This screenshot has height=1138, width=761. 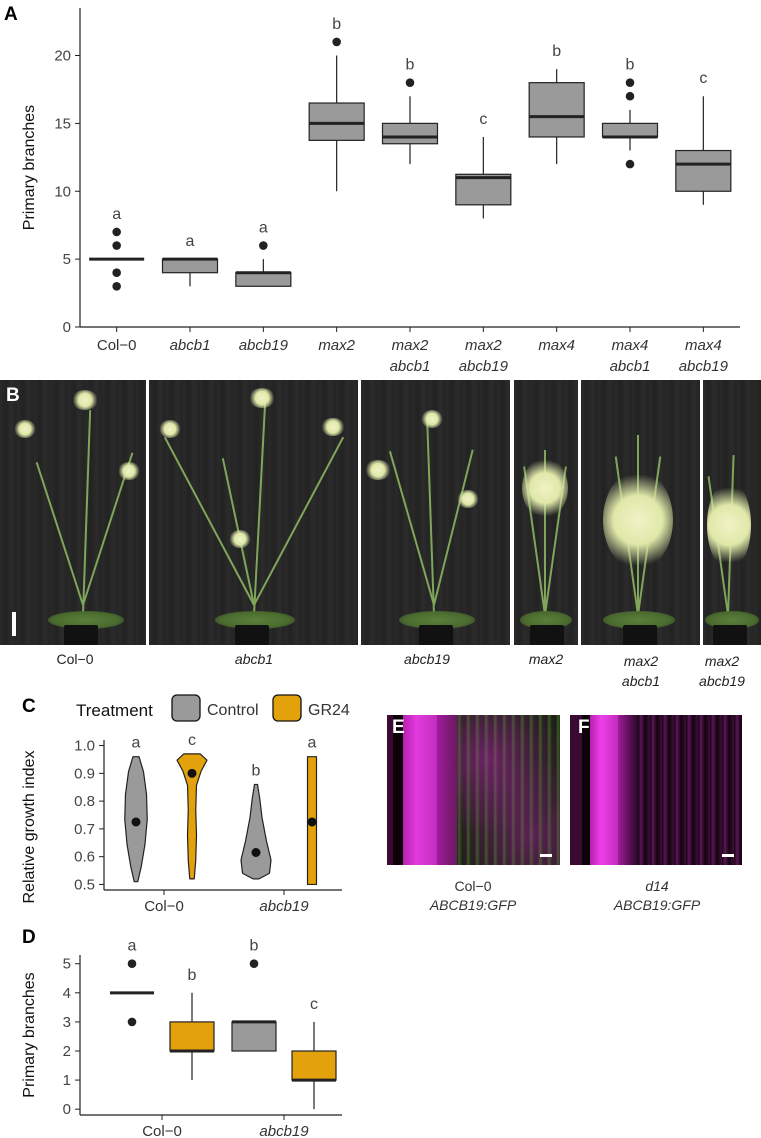 What do you see at coordinates (398, 727) in the screenshot?
I see `panel-label-e: E` at bounding box center [398, 727].